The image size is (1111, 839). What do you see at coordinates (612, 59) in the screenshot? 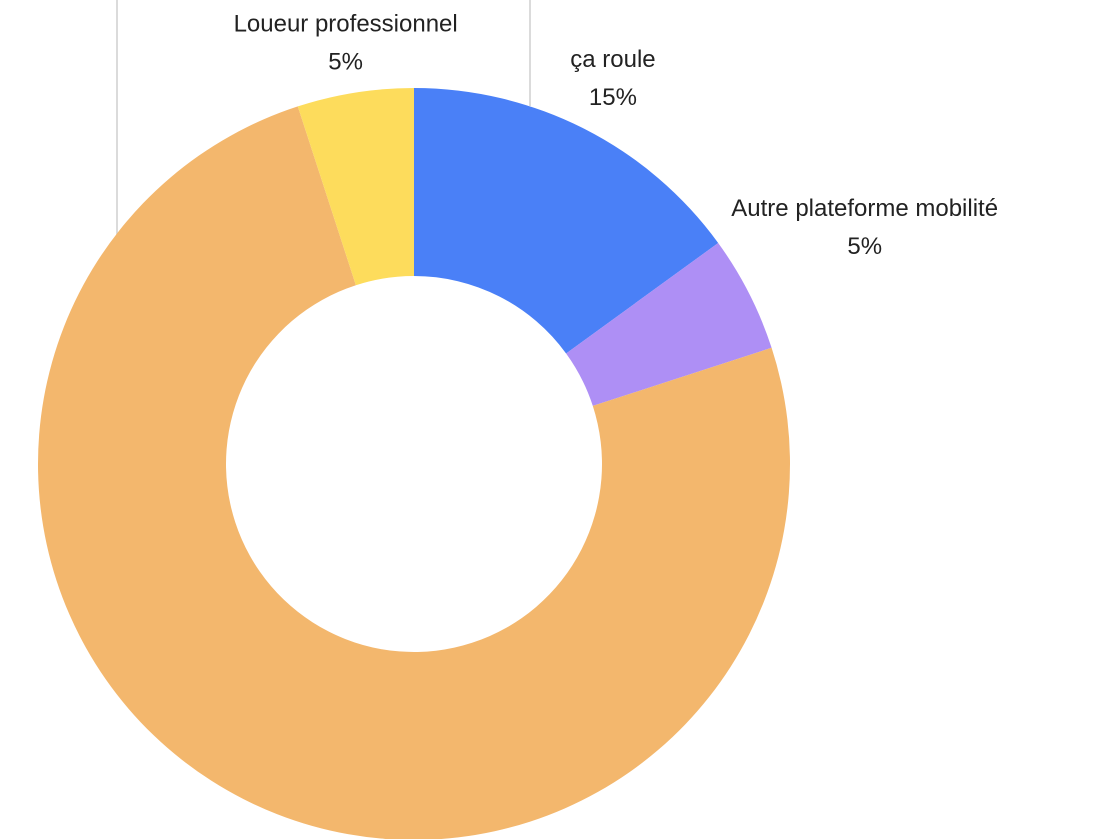
I see `segment-label: ça roule` at bounding box center [612, 59].